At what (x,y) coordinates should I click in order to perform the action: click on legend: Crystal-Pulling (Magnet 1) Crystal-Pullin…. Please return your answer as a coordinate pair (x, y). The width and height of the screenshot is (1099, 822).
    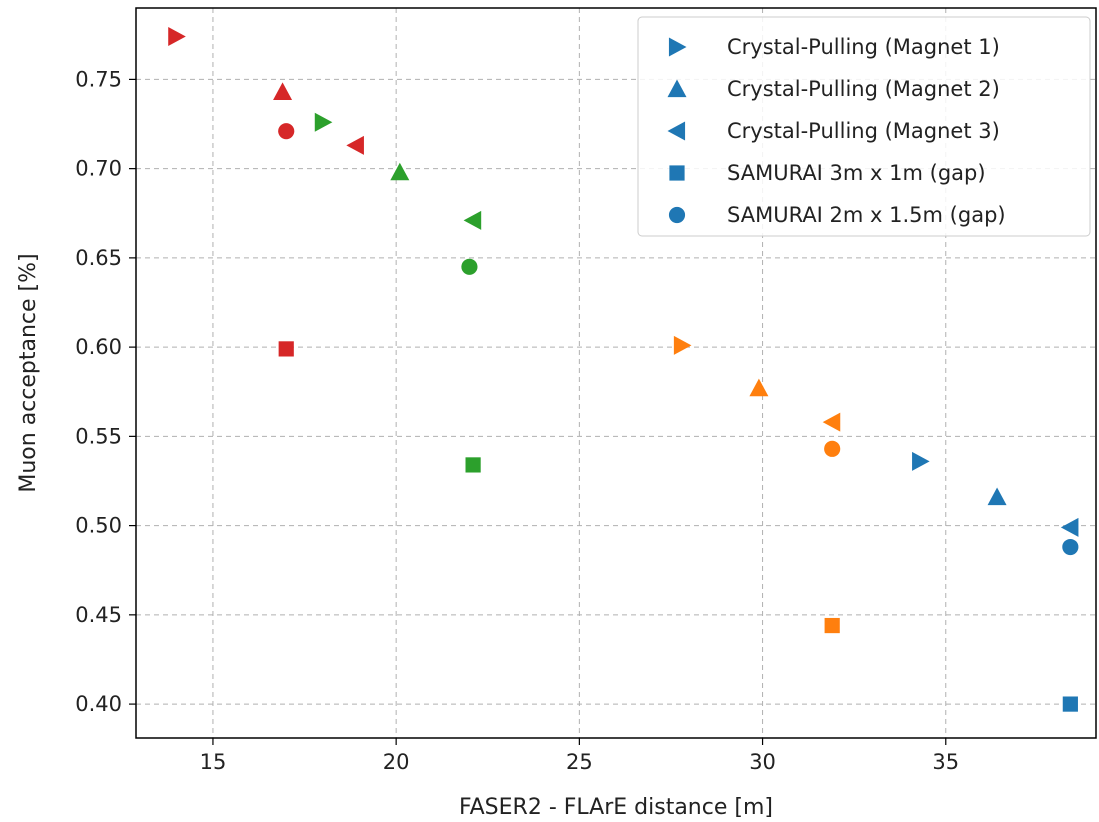
    Looking at the image, I should click on (864, 126).